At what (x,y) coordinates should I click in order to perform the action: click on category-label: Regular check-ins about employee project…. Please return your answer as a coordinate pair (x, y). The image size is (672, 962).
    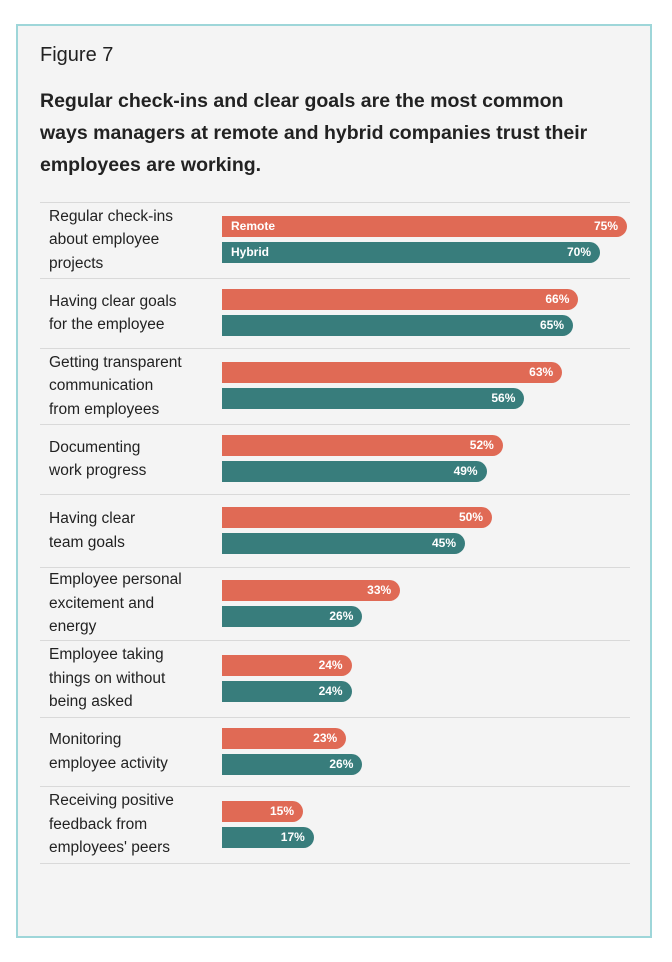
    Looking at the image, I should click on (111, 239).